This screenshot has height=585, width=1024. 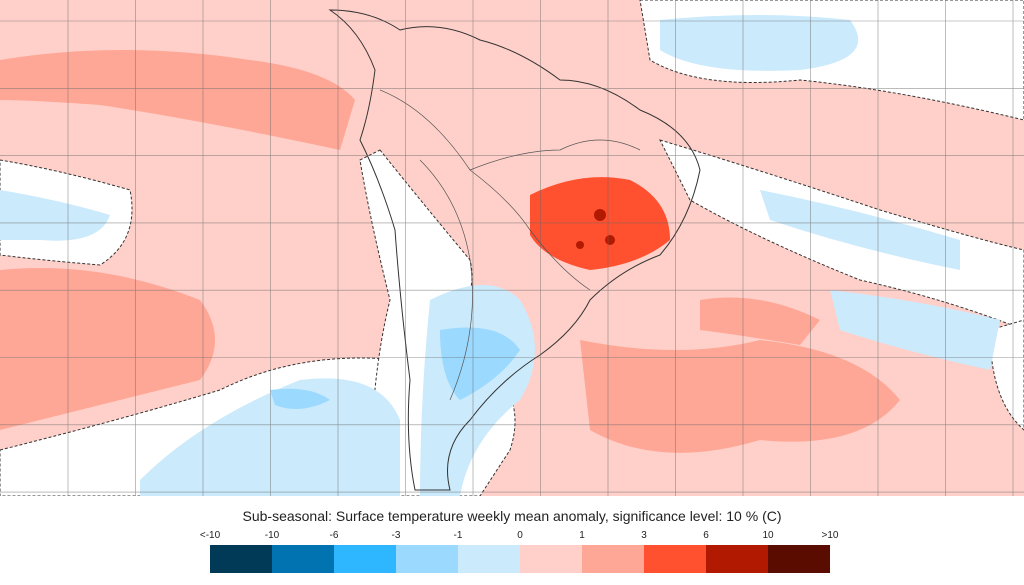 What do you see at coordinates (395, 368) in the screenshot?
I see `moderate-cool-areas` at bounding box center [395, 368].